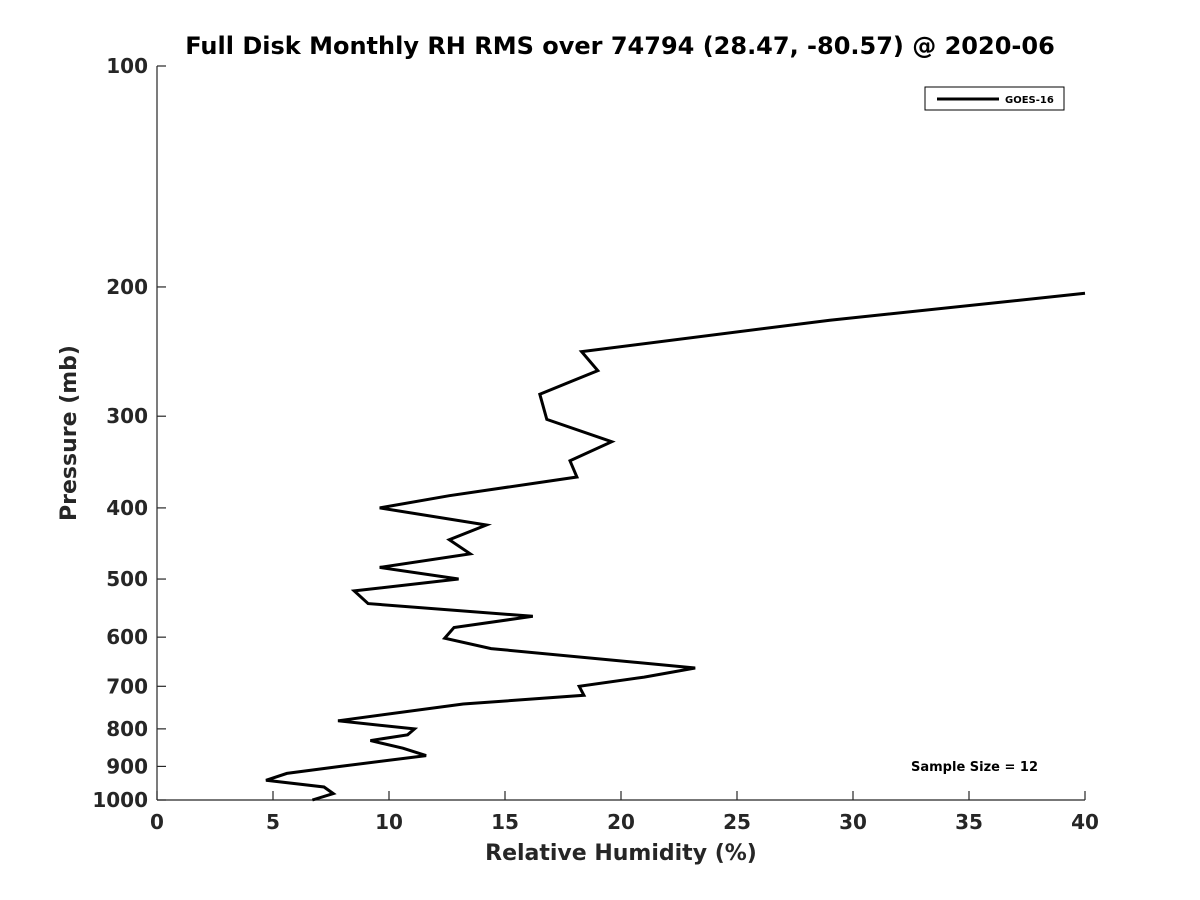  Describe the element at coordinates (69, 433) in the screenshot. I see `y-axis-label: Pressure (mb)` at that location.